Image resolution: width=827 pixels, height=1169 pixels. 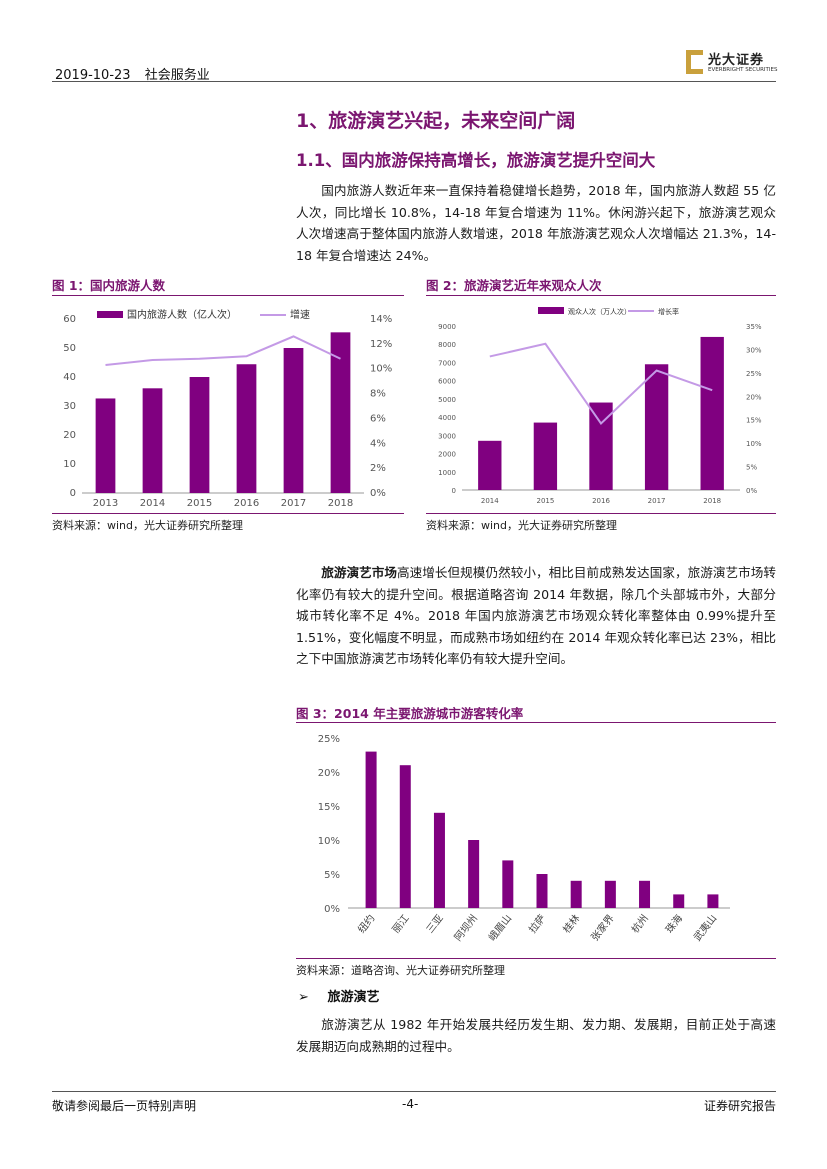 What do you see at coordinates (668, 311) in the screenshot?
I see `fig2-legend-line-label: 增长率` at bounding box center [668, 311].